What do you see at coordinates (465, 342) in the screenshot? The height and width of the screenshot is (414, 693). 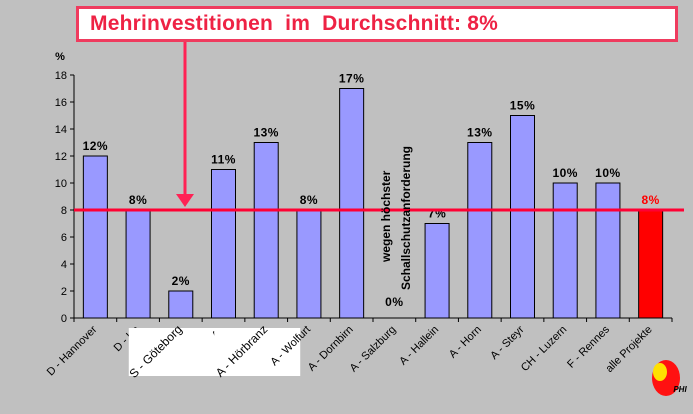 I see `x-tick-label-9: A - Horn` at bounding box center [465, 342].